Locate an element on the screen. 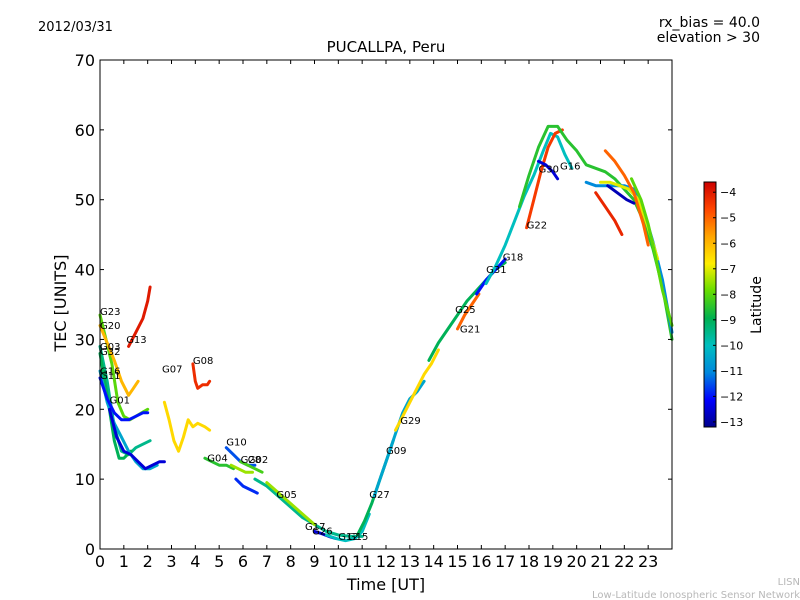  sat-label-g32: G32 is located at coordinates (110, 352).